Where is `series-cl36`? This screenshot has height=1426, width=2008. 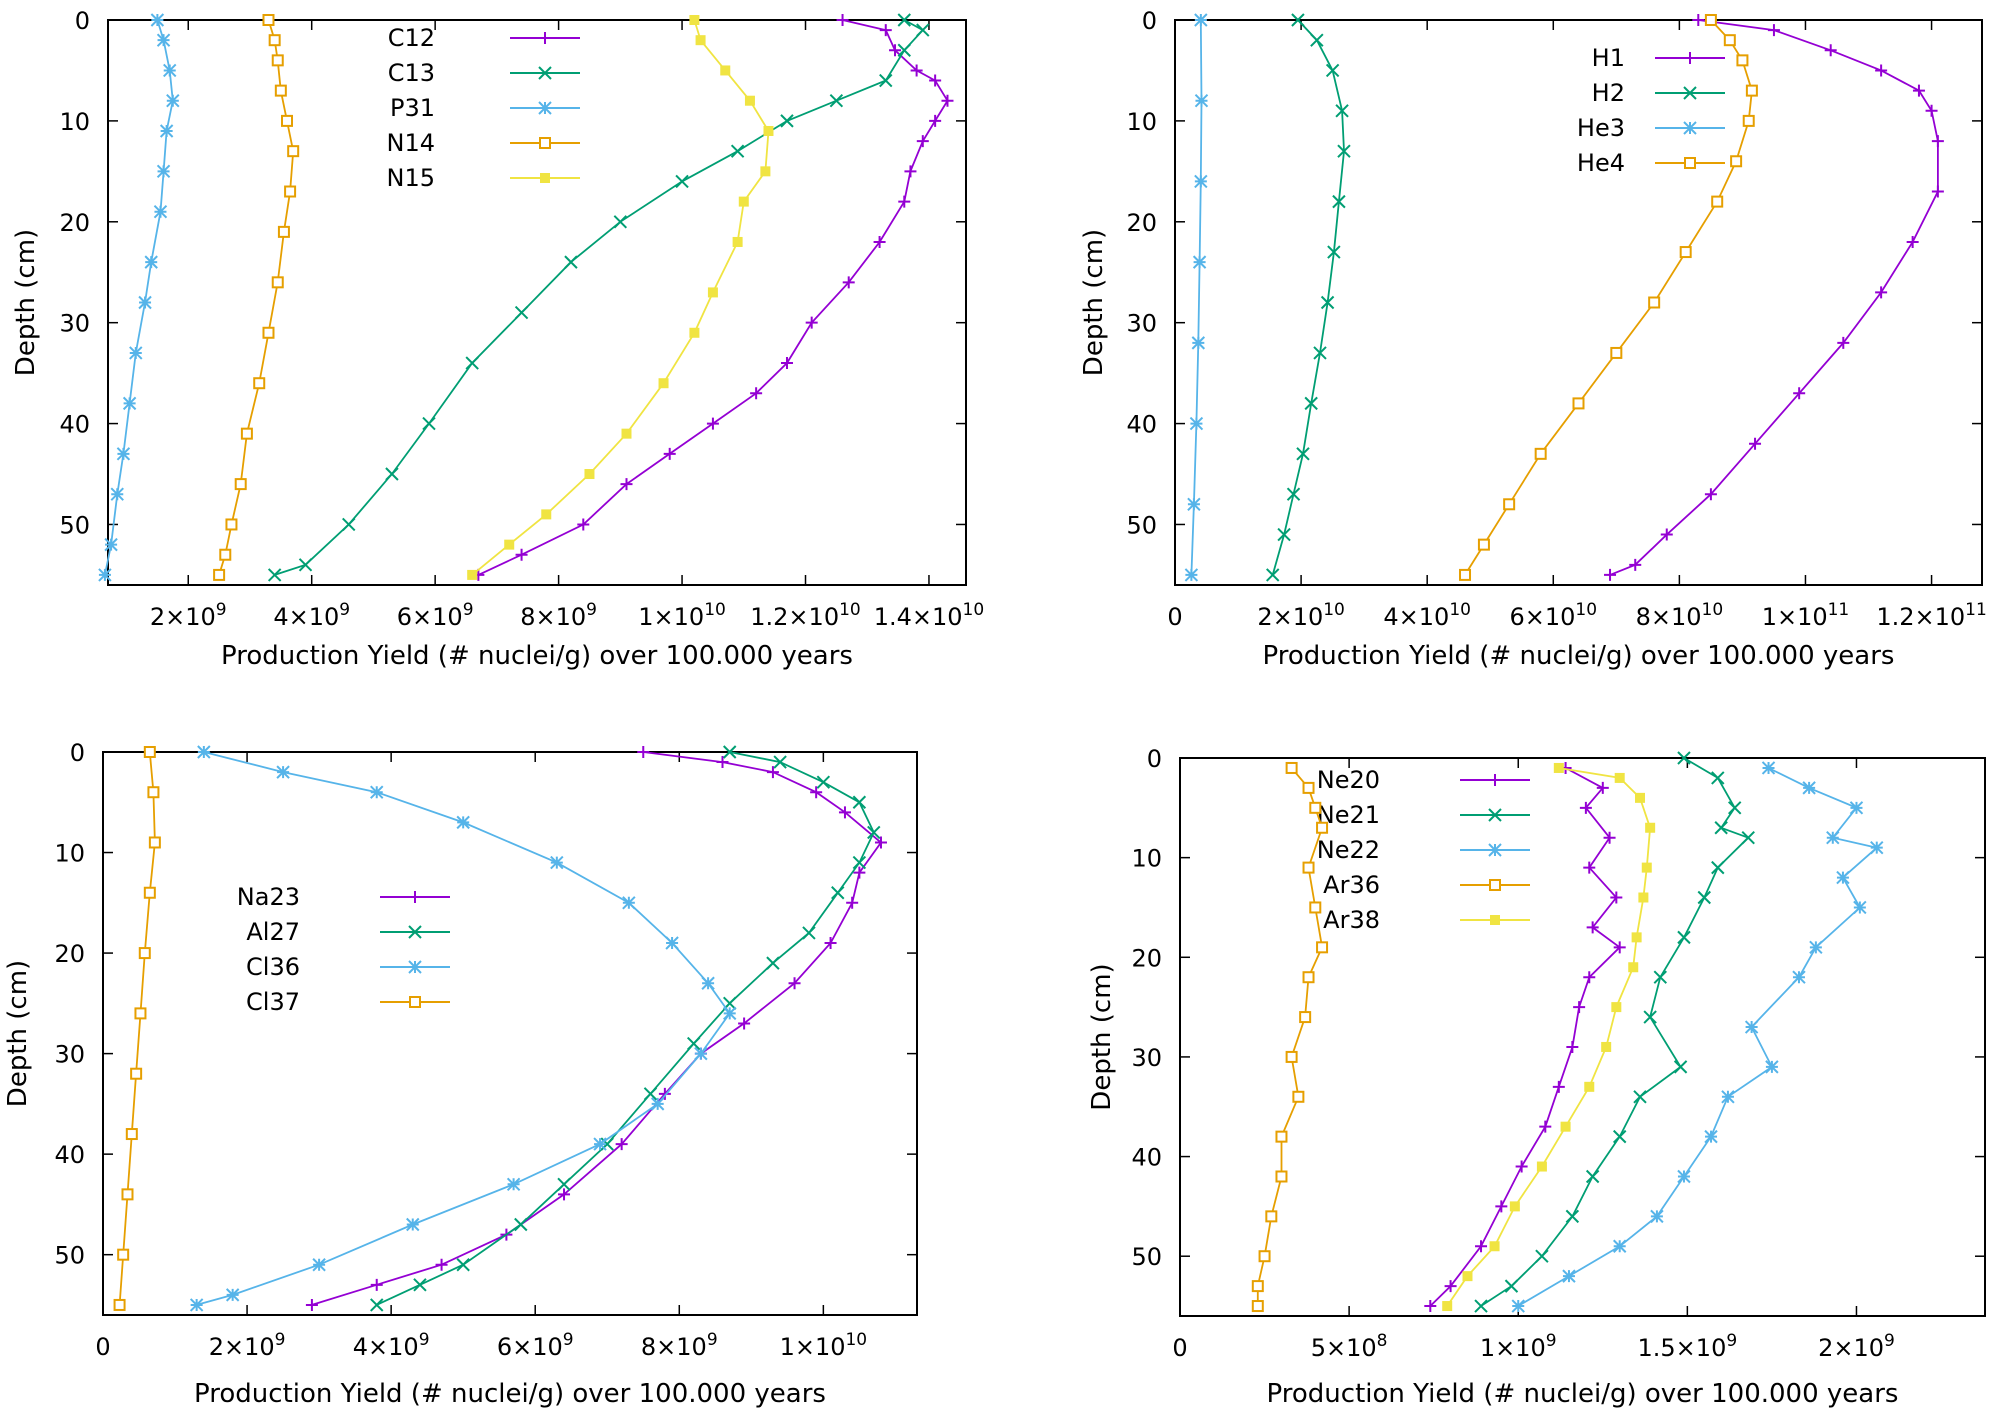
series-cl36 is located at coordinates (463, 1028).